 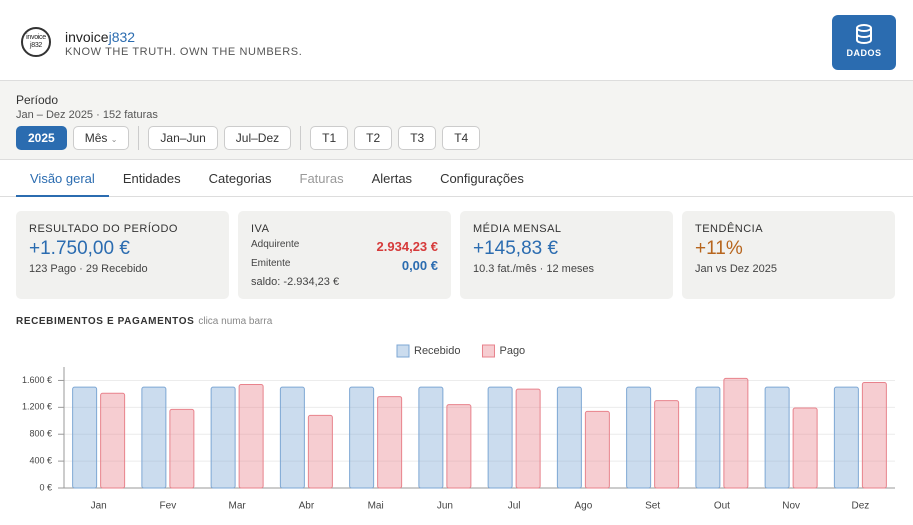 I want to click on period-button: T2, so click(x=373, y=138).